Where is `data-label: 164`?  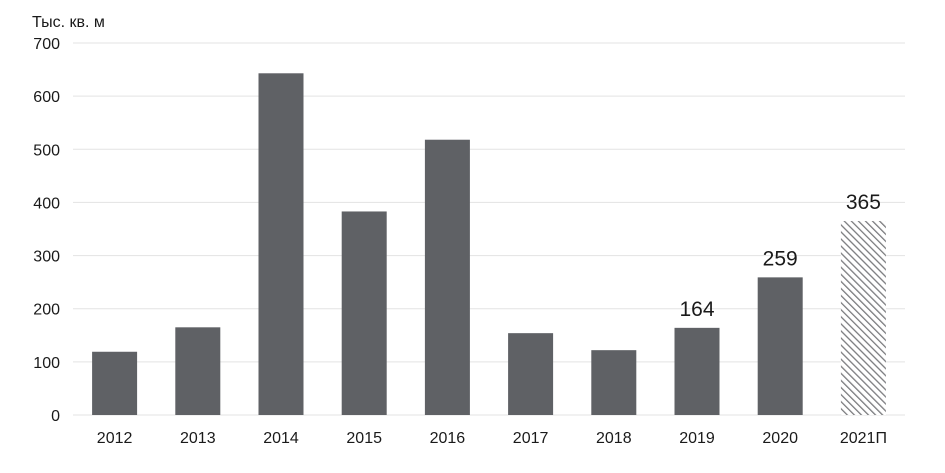
data-label: 164 is located at coordinates (696, 309).